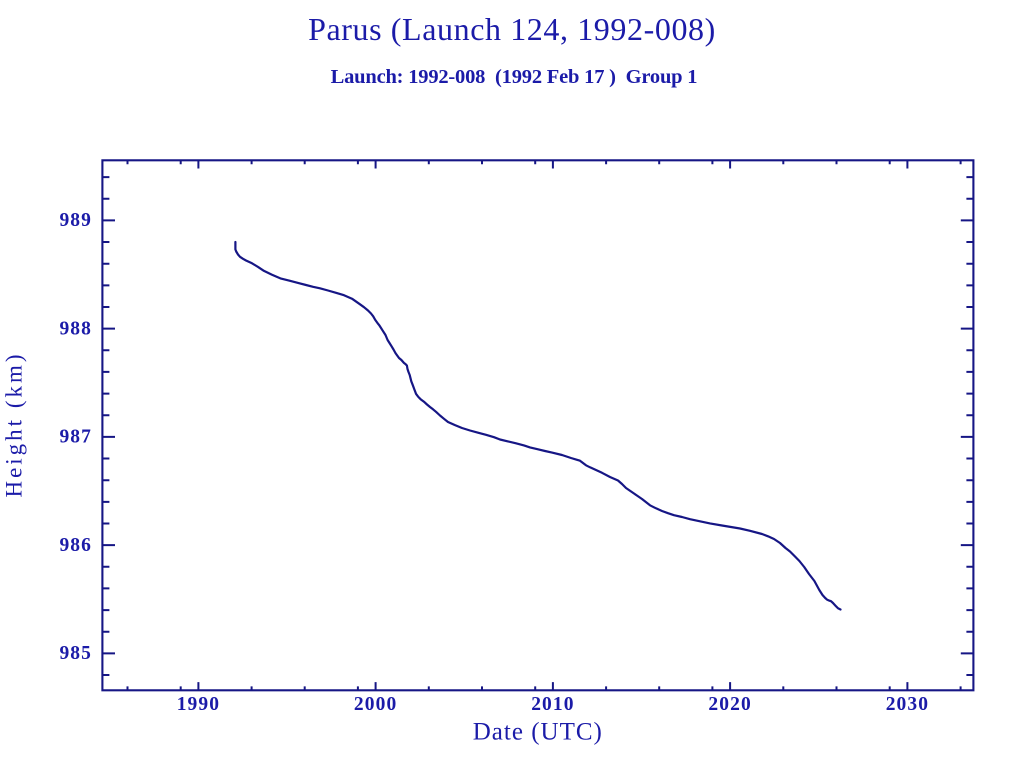 Image resolution: width=1024 pixels, height=768 pixels. What do you see at coordinates (512, 29) in the screenshot?
I see `svg-text: Parus (Launch 124, 1992-008)` at bounding box center [512, 29].